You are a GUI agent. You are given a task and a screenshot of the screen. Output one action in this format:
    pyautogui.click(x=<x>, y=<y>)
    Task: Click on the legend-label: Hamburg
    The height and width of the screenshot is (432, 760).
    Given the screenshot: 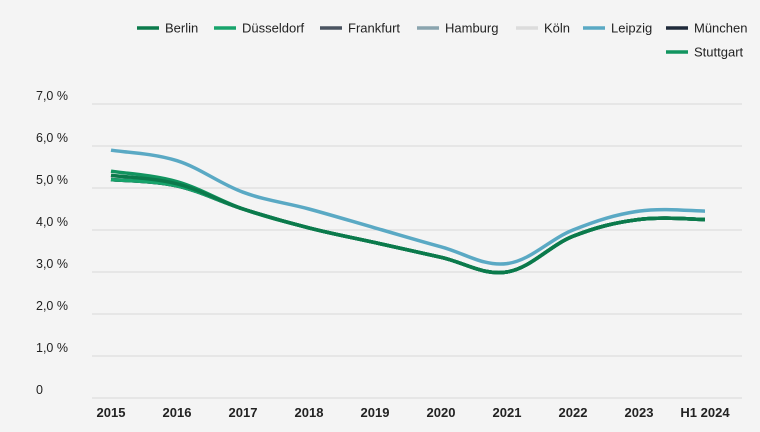 What is the action you would take?
    pyautogui.click(x=471, y=28)
    